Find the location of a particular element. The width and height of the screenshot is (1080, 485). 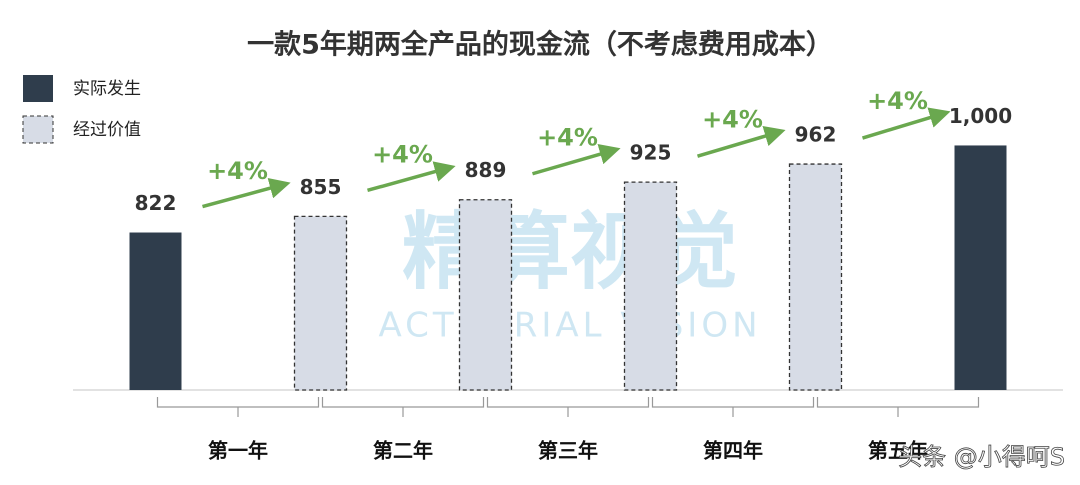

legend-label: 经过价值 is located at coordinates (107, 130).